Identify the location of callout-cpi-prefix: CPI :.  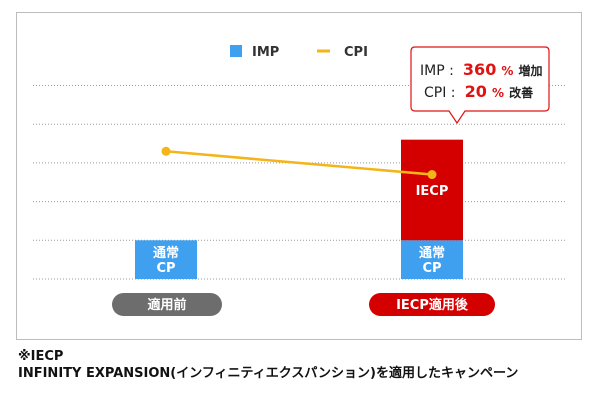
(440, 93).